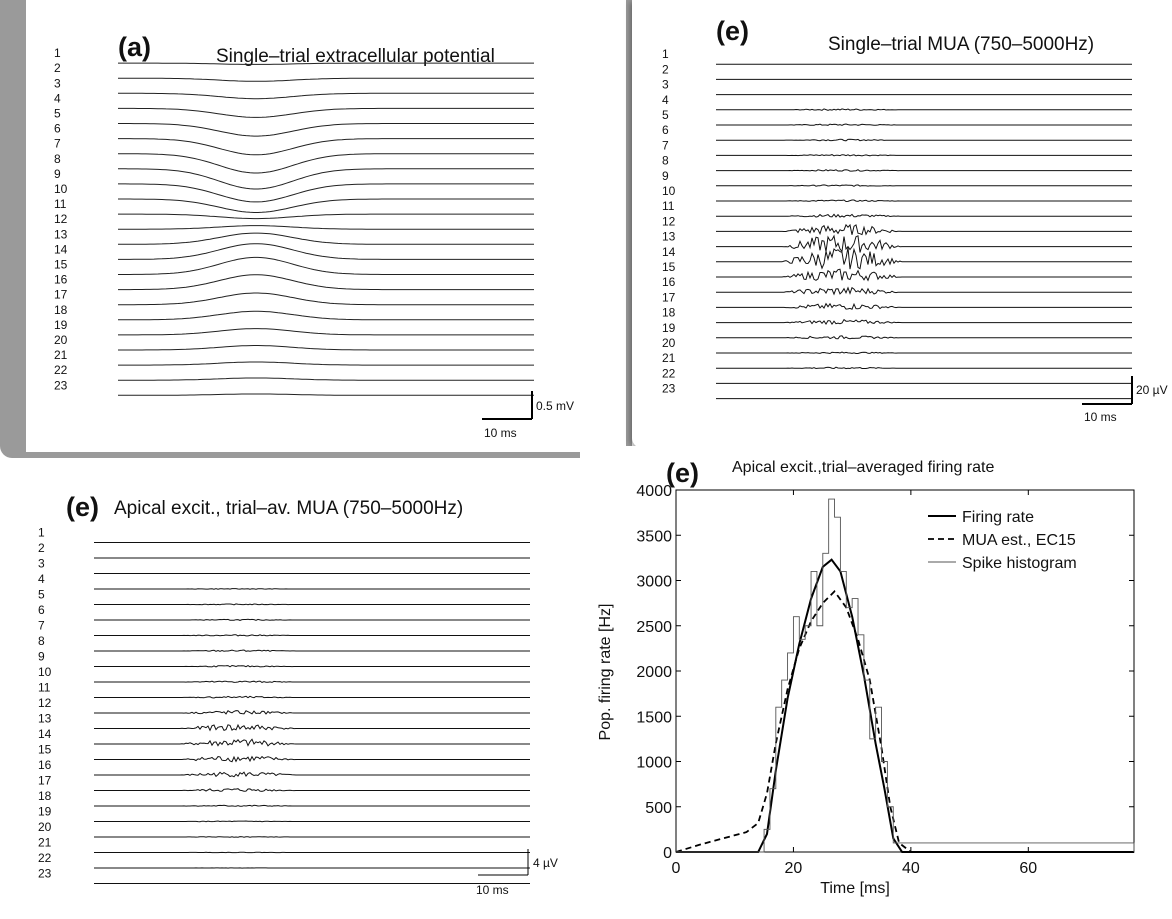 This screenshot has height=919, width=1172. I want to click on x-tick-label: 0, so click(676, 868).